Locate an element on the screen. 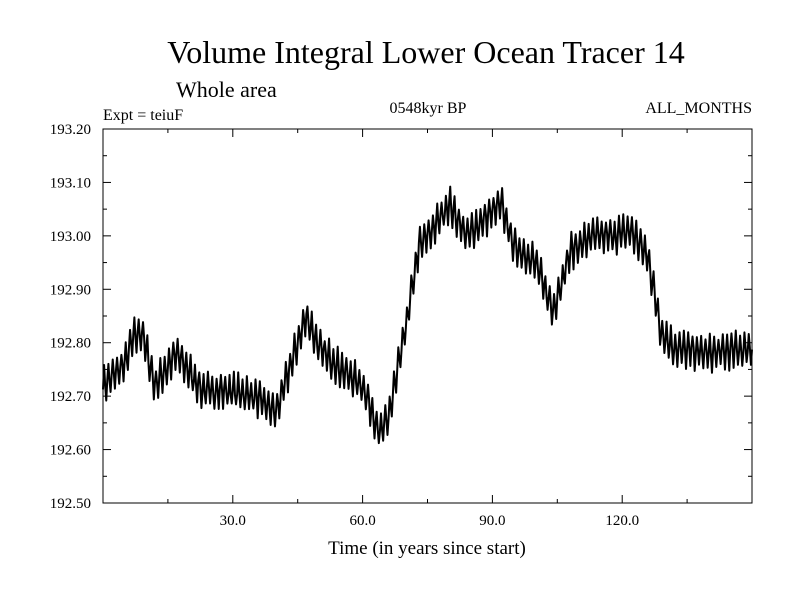 This screenshot has height=600, width=800. y-tick-label: 192.50 is located at coordinates (70, 504).